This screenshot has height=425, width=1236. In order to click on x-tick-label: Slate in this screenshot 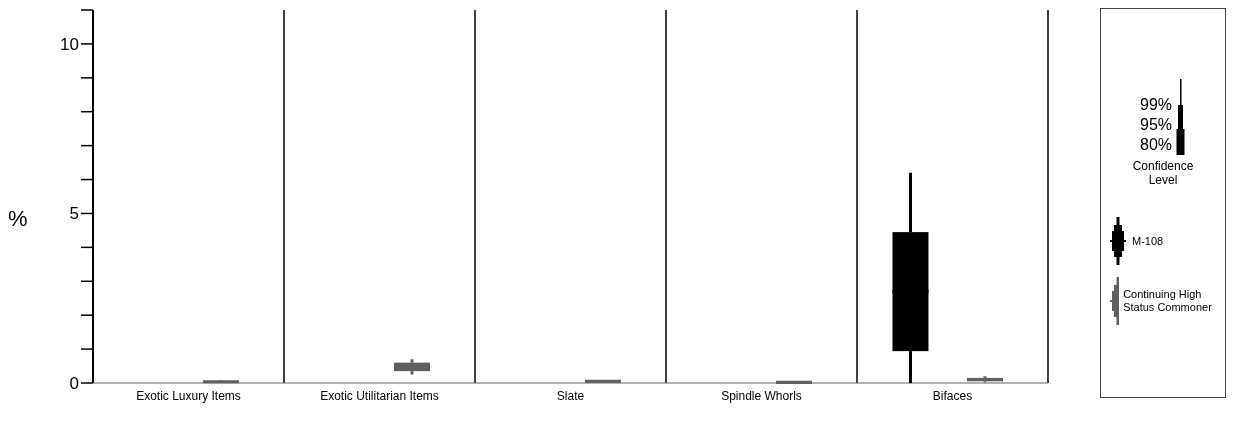, I will do `click(570, 395)`.